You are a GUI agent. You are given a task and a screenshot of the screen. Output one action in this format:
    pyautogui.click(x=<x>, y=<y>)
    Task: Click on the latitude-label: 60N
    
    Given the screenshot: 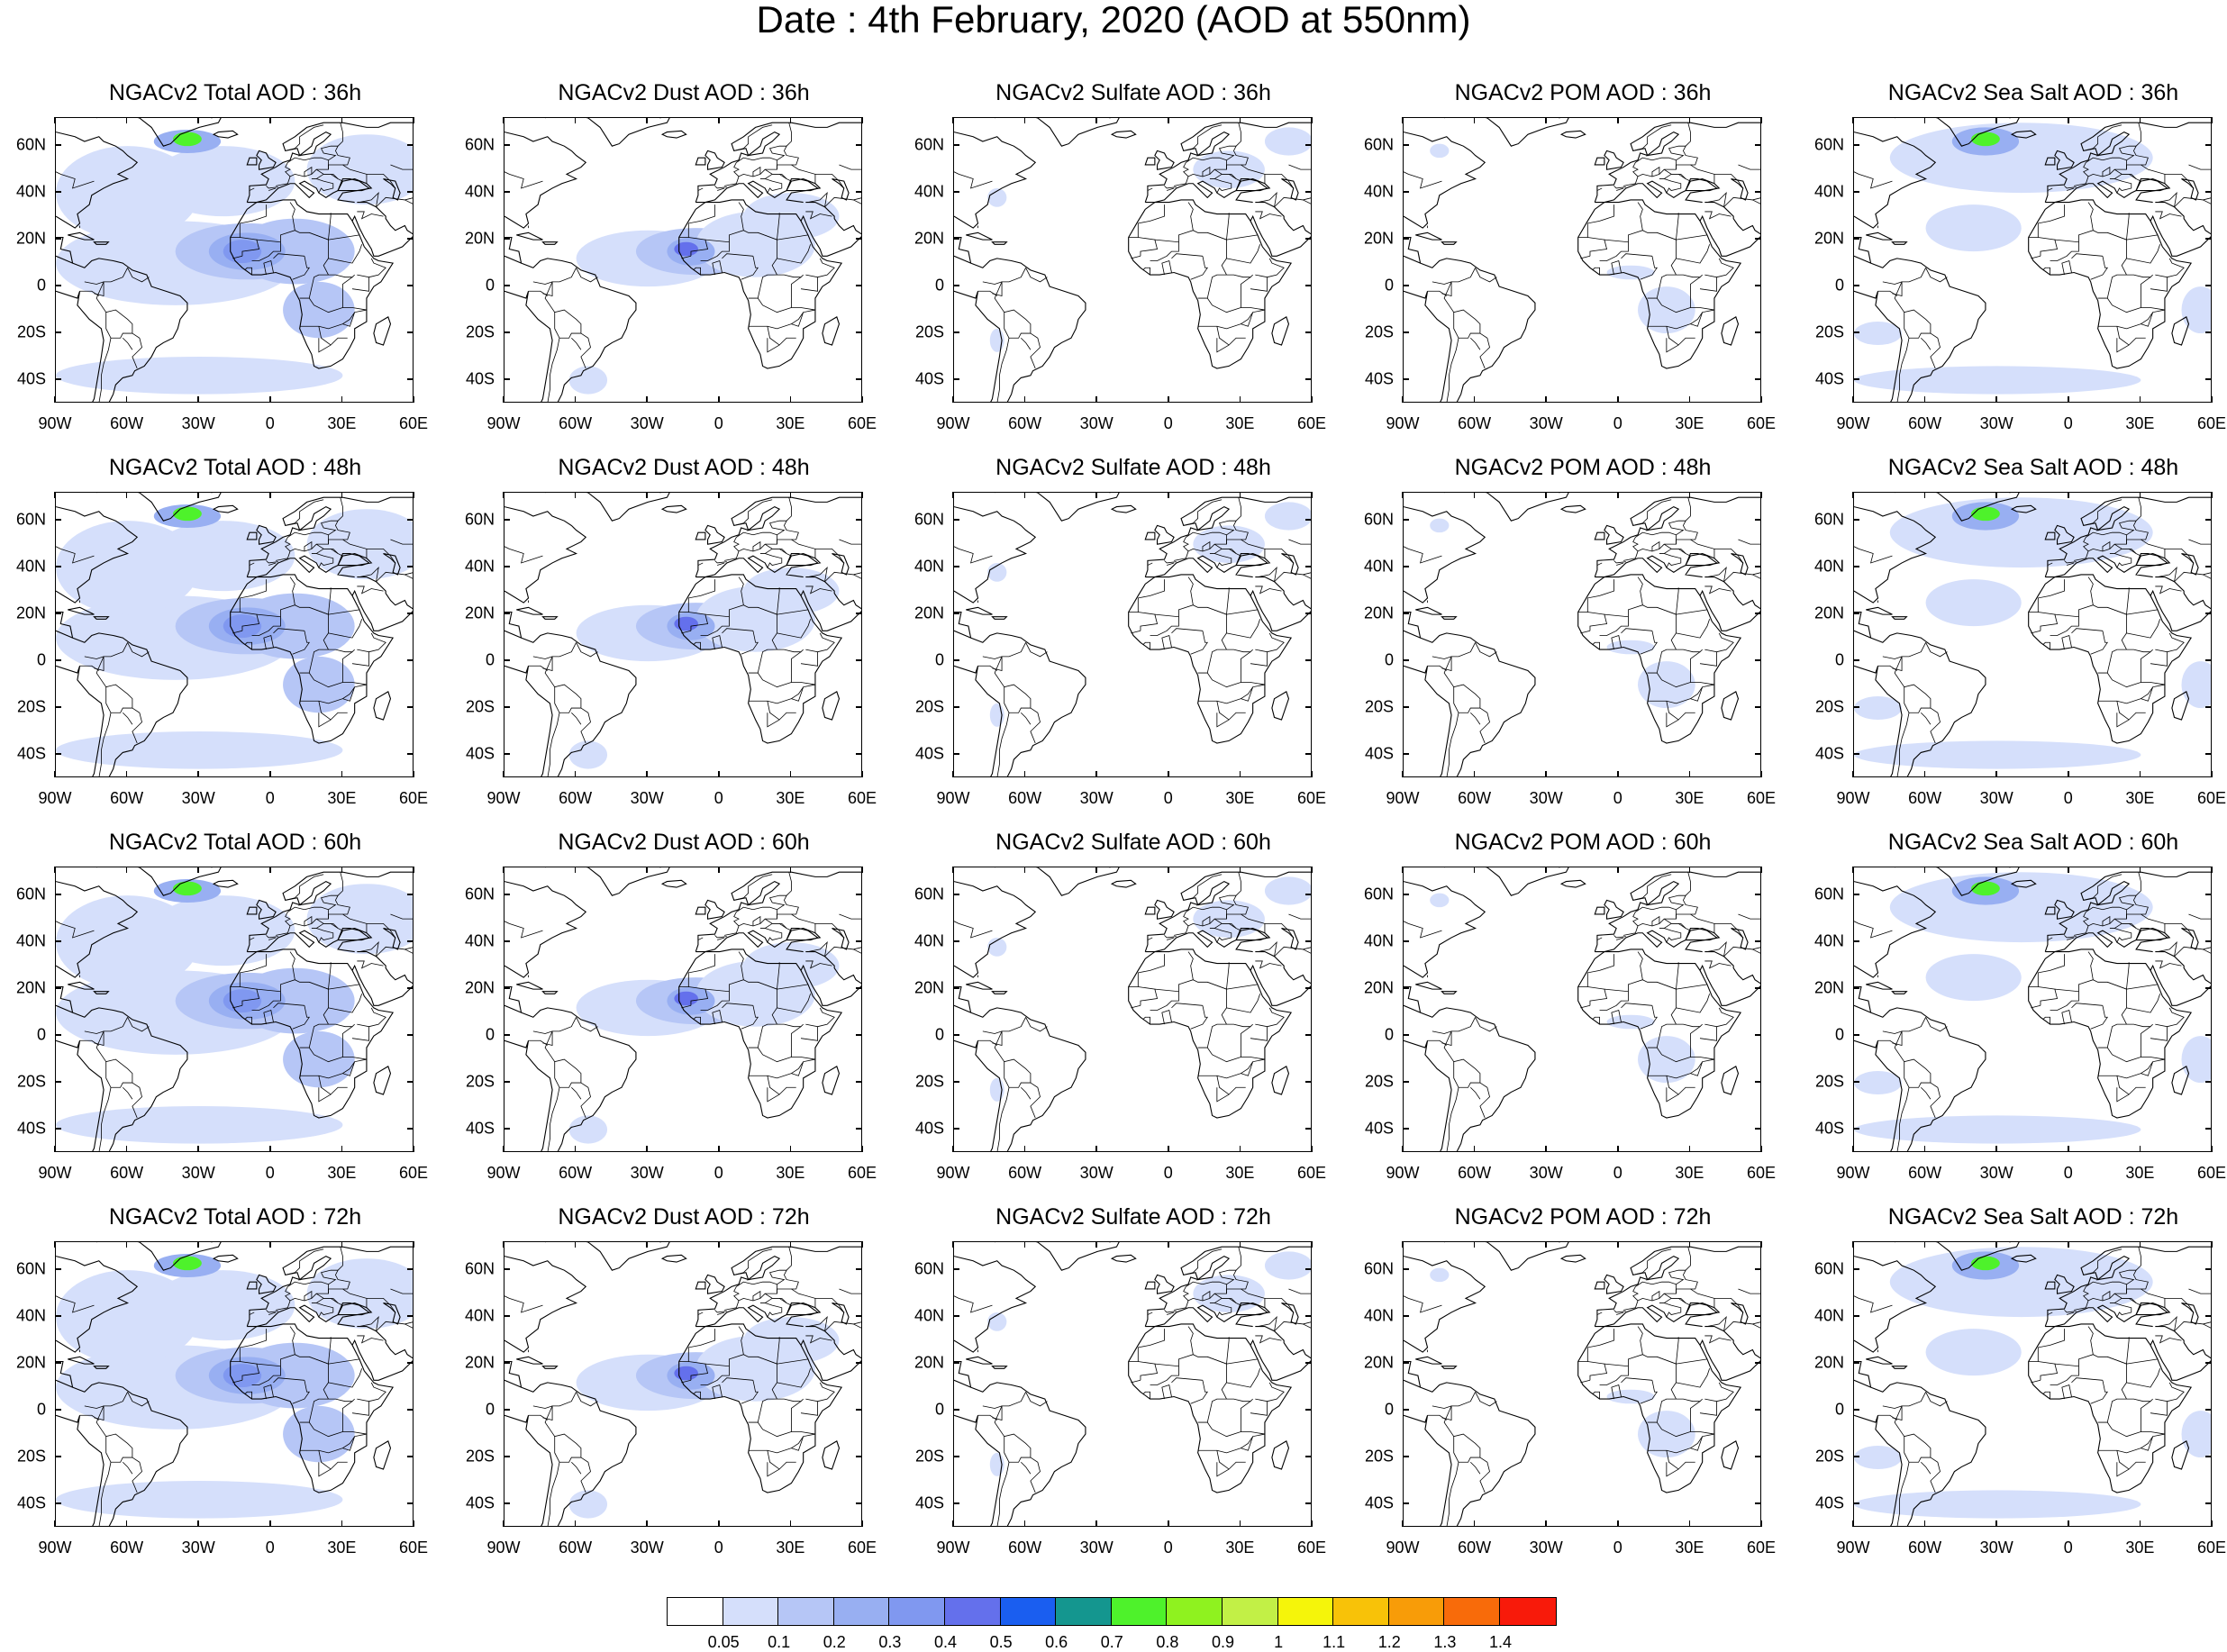 What is the action you would take?
    pyautogui.click(x=1828, y=144)
    